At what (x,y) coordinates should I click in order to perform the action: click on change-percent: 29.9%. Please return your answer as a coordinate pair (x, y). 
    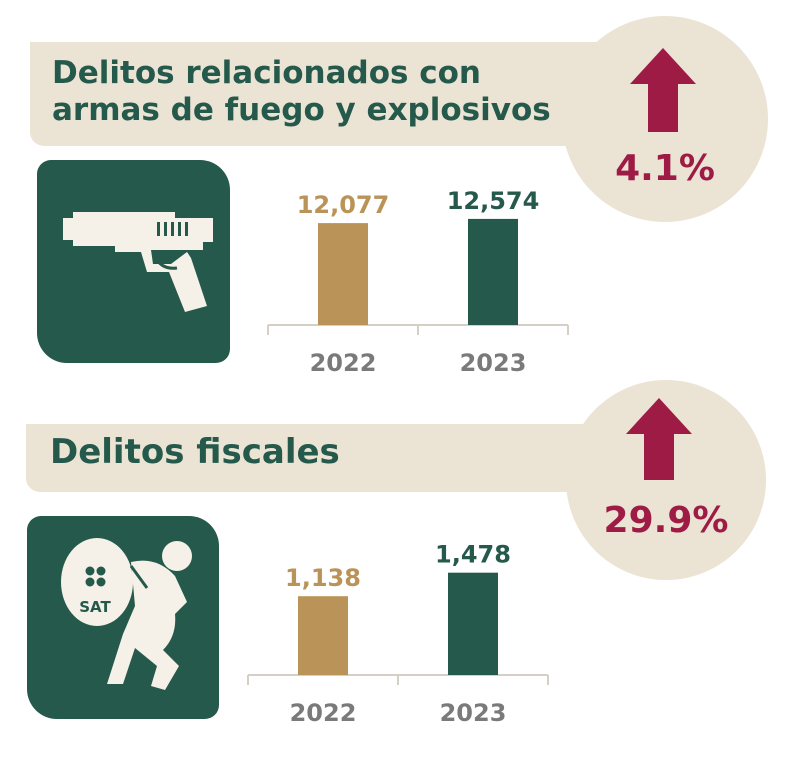
    Looking at the image, I should click on (666, 520).